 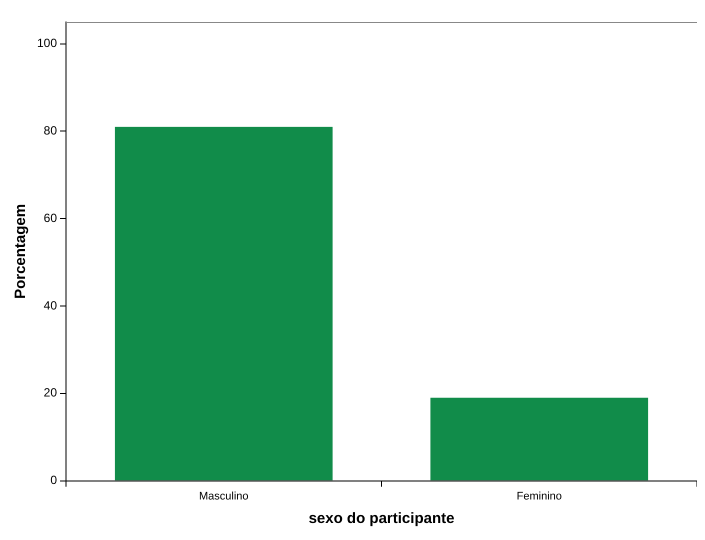 What do you see at coordinates (21, 251) in the screenshot?
I see `y-axis-title: Porcentagem` at bounding box center [21, 251].